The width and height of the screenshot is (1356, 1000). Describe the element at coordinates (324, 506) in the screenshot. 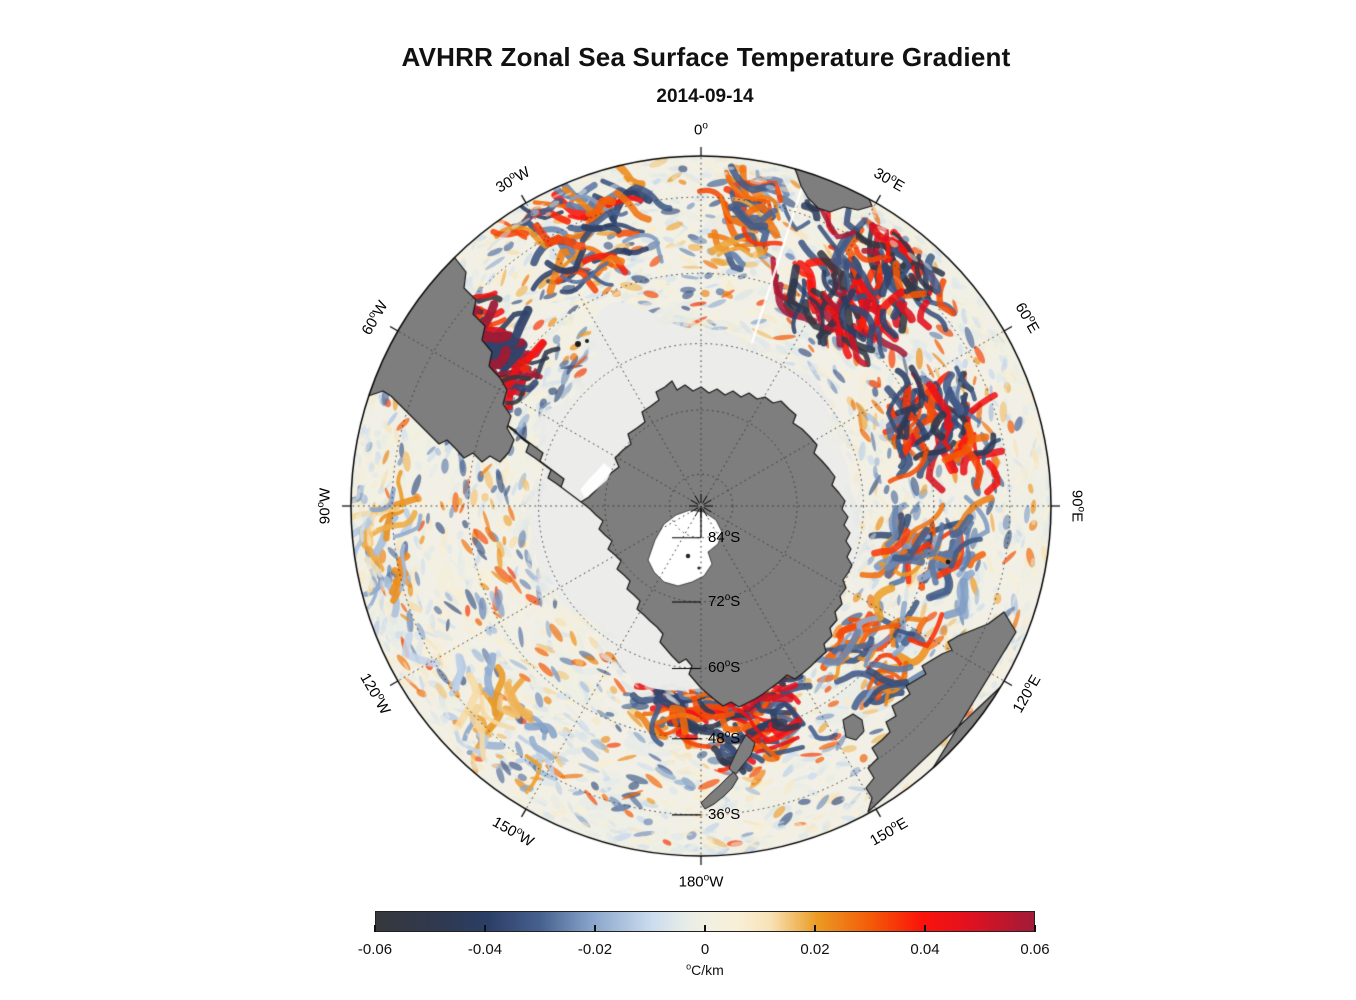

I see `lon-label-90W: 90oW` at that location.